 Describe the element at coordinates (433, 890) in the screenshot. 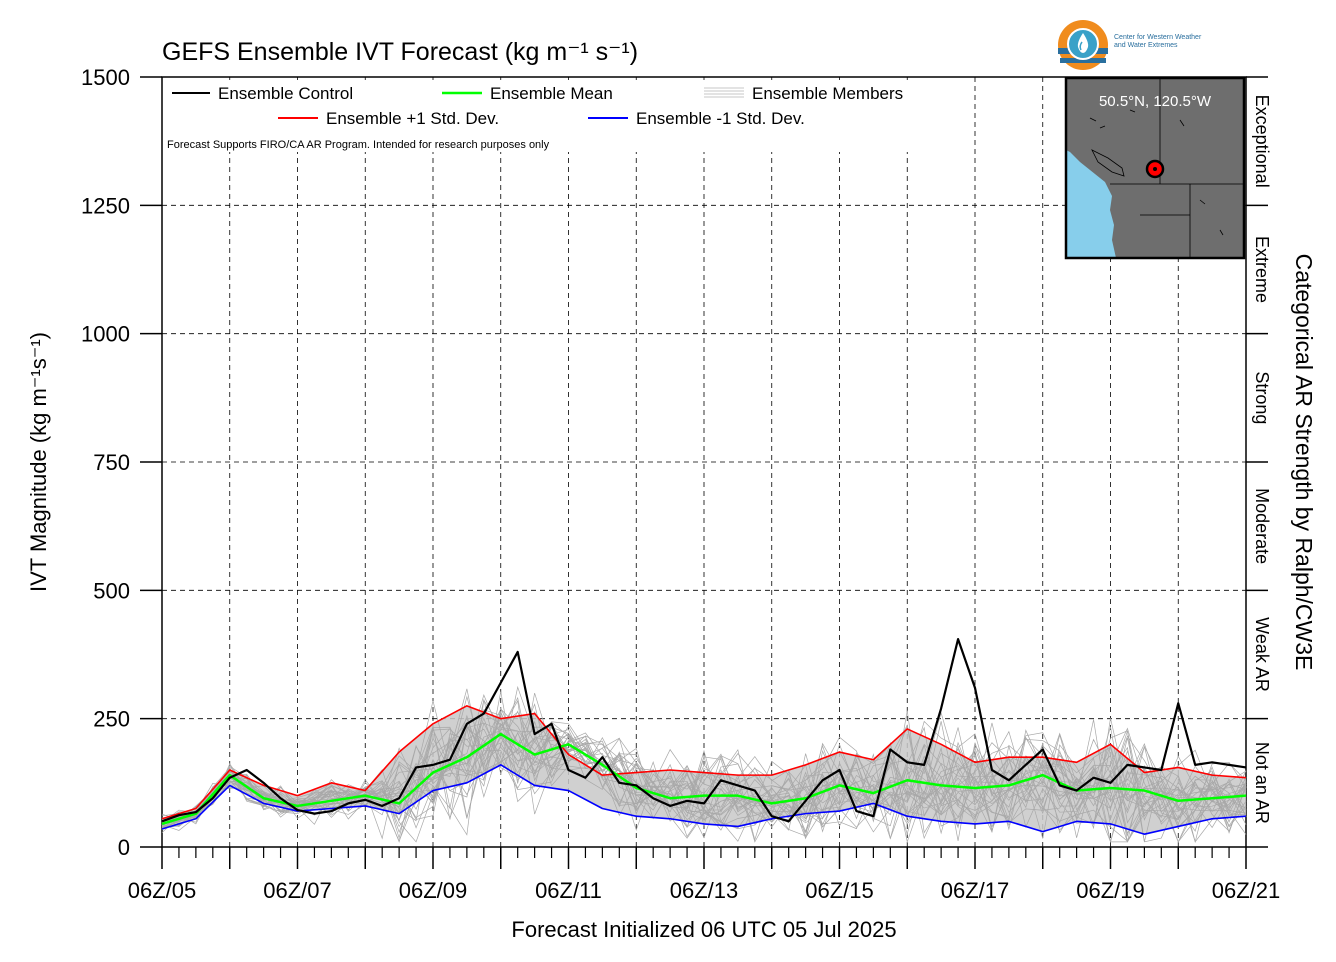

I see `x-tick-label: 06Z/09` at that location.